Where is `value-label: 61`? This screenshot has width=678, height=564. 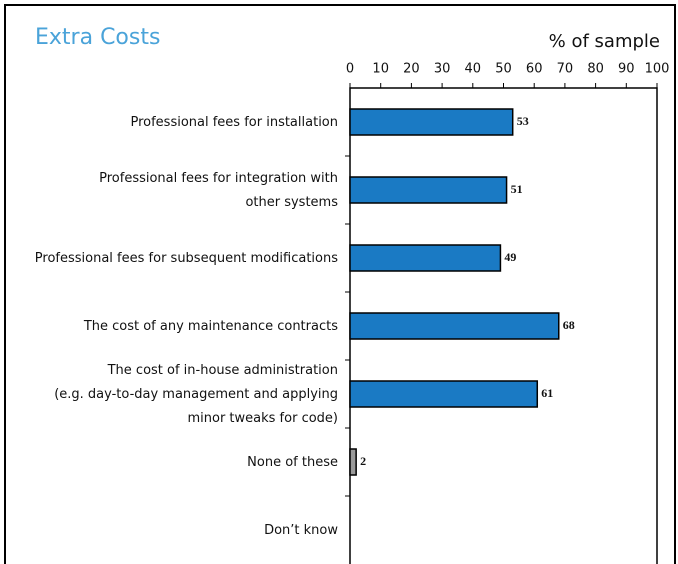
value-label: 61 is located at coordinates (547, 393).